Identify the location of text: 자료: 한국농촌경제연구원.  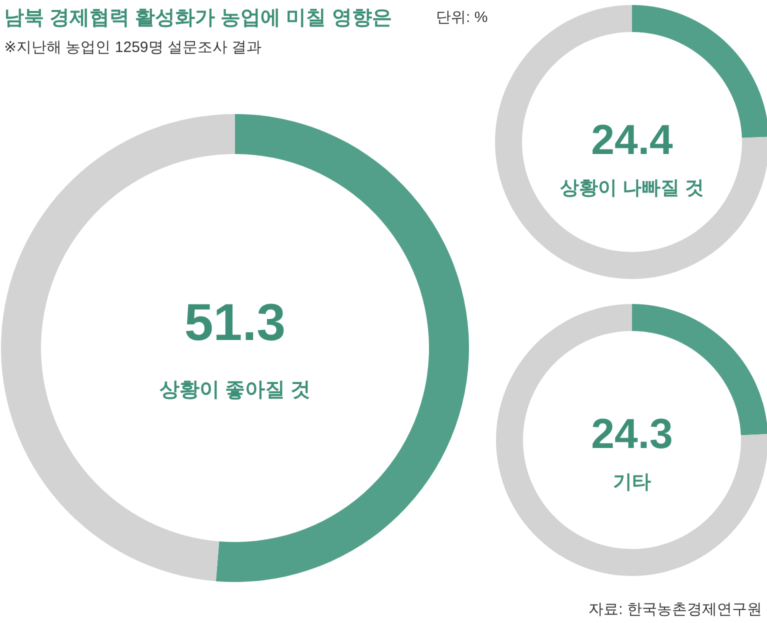
(675, 609).